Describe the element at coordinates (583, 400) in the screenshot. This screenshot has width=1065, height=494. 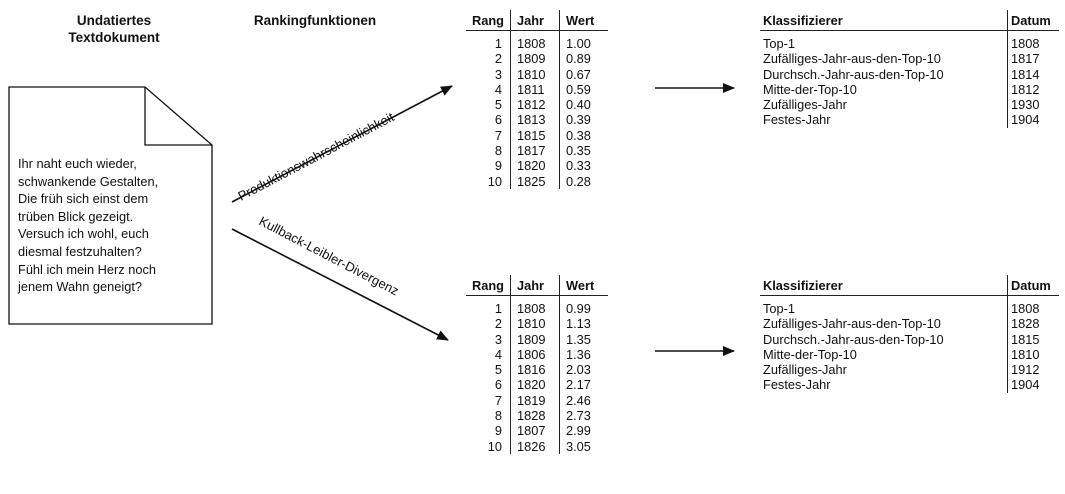
I see `value-cell: 2.46` at that location.